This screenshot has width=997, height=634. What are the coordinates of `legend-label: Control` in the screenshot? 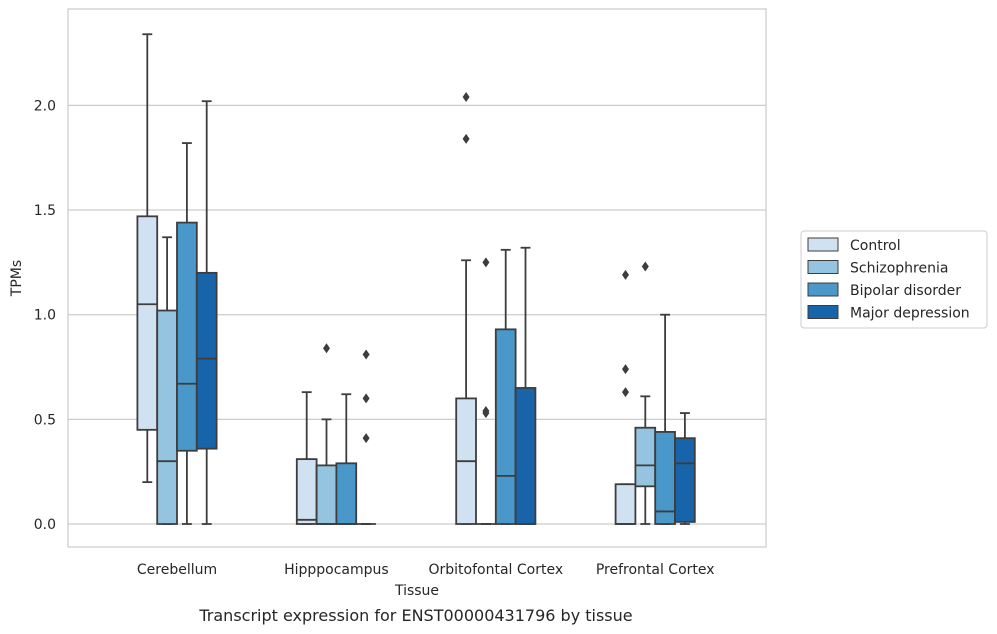 It's located at (875, 246).